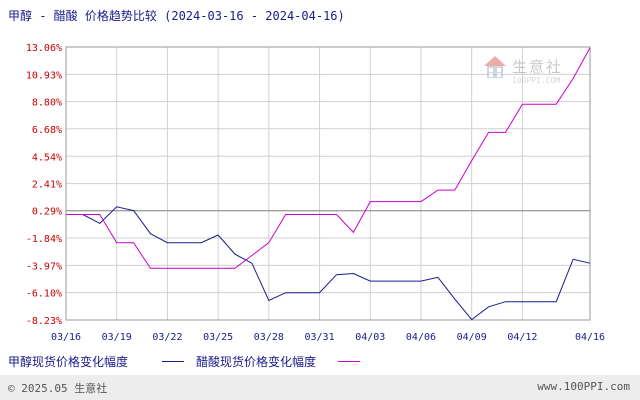 This screenshot has height=400, width=640. Describe the element at coordinates (538, 67) in the screenshot. I see `watermark-name: 生意社` at that location.